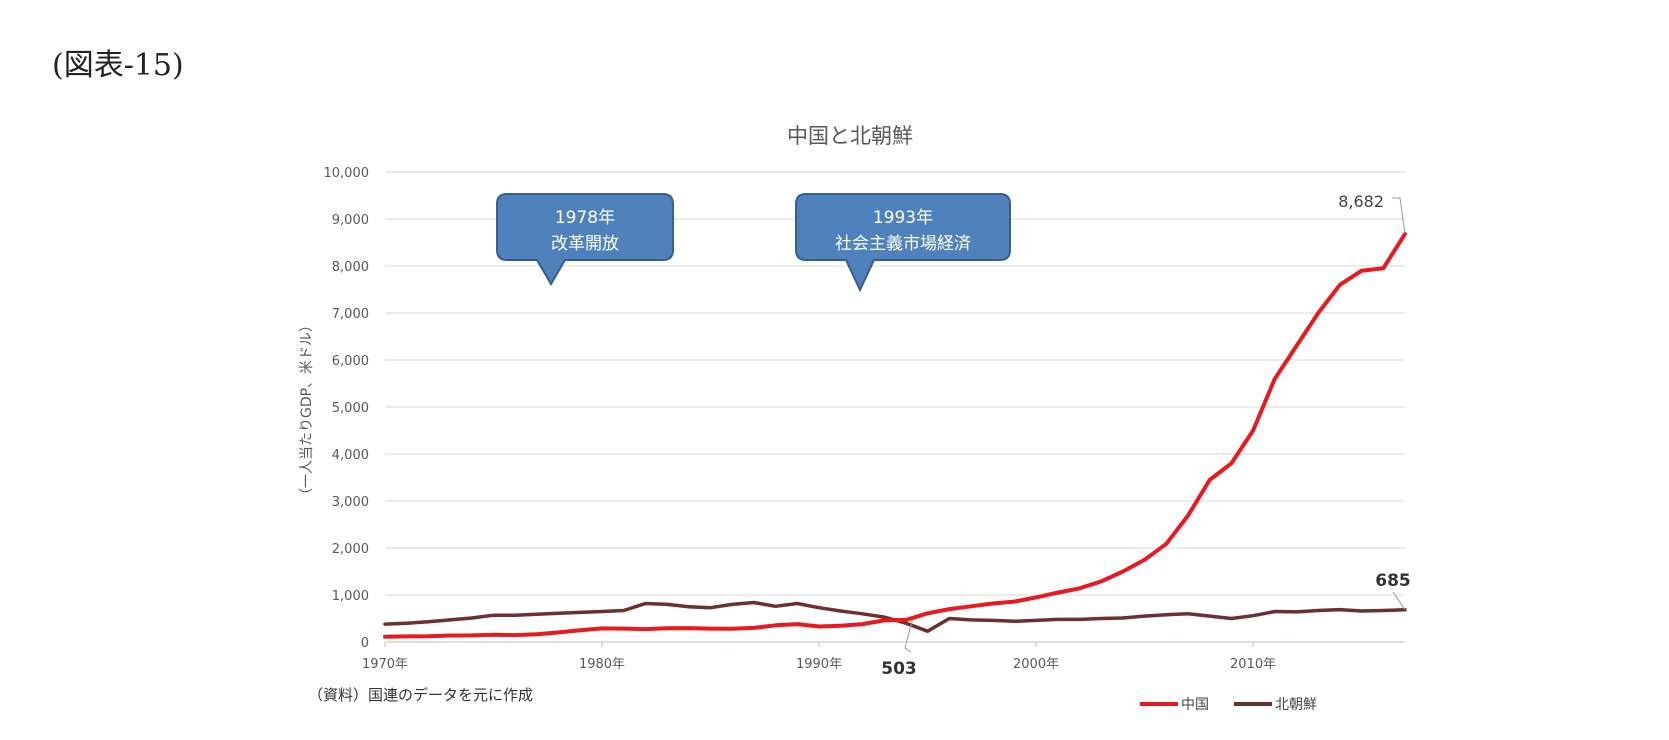 The image size is (1669, 740). What do you see at coordinates (1296, 705) in the screenshot?
I see `legend-nk-label: 北朝鮮` at bounding box center [1296, 705].